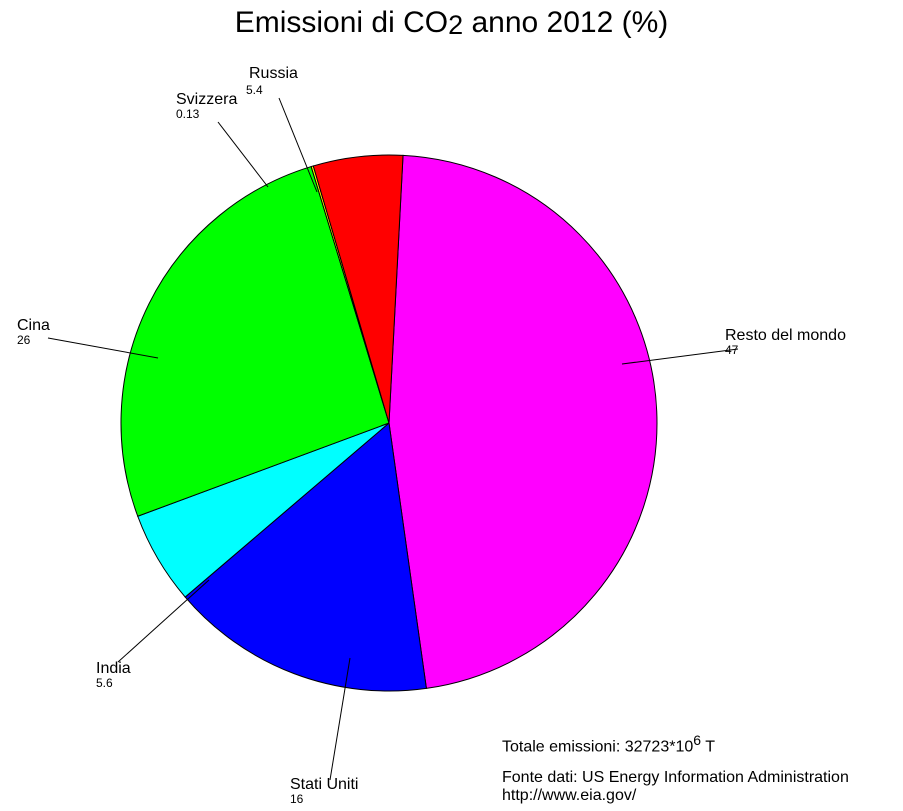 The height and width of the screenshot is (811, 903). I want to click on total-emissions-exponent: 6, so click(697, 740).